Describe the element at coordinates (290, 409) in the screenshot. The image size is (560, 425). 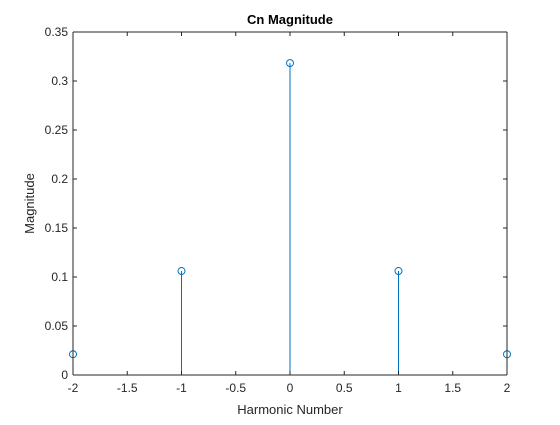
I see `x-axis-label: Harmonic Number` at that location.